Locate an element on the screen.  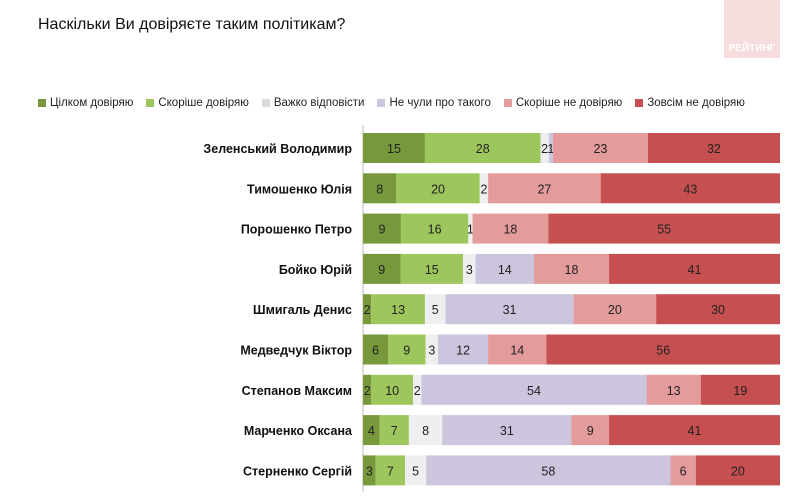
data-label: 10 is located at coordinates (392, 391).